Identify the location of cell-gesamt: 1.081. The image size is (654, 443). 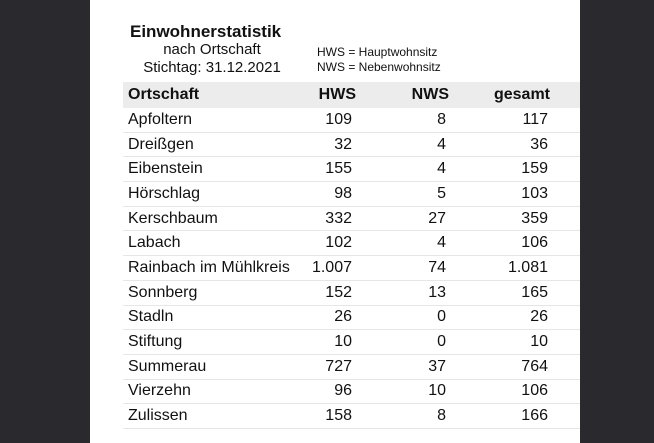
(527, 267).